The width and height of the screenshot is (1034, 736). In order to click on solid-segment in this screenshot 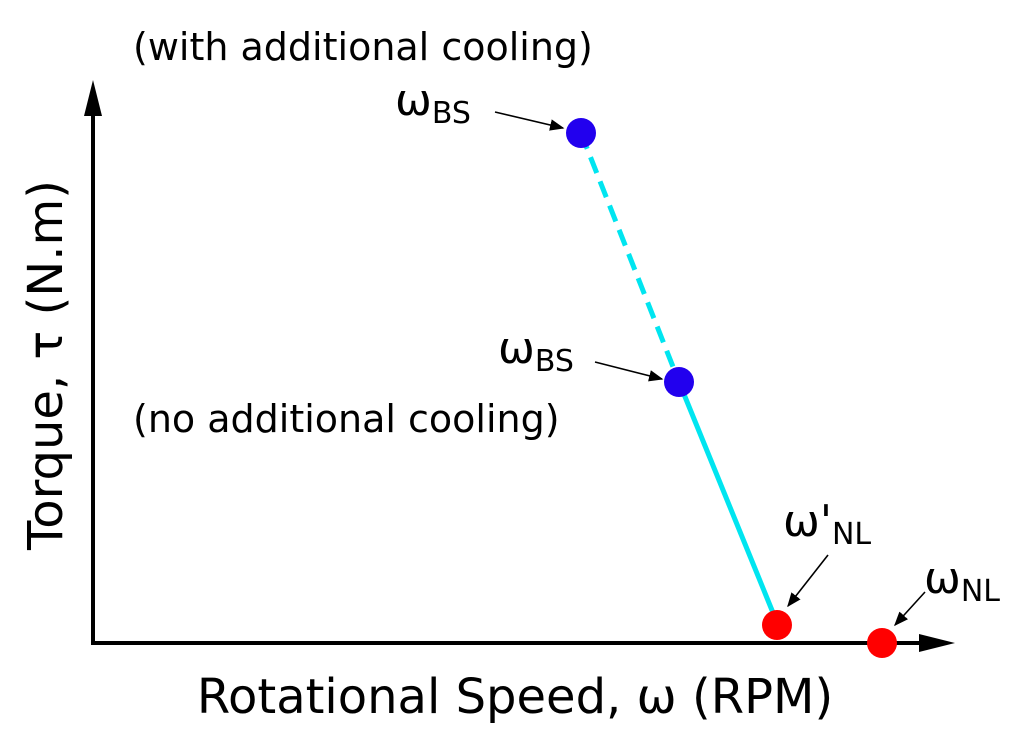, I will do `click(728, 503)`.